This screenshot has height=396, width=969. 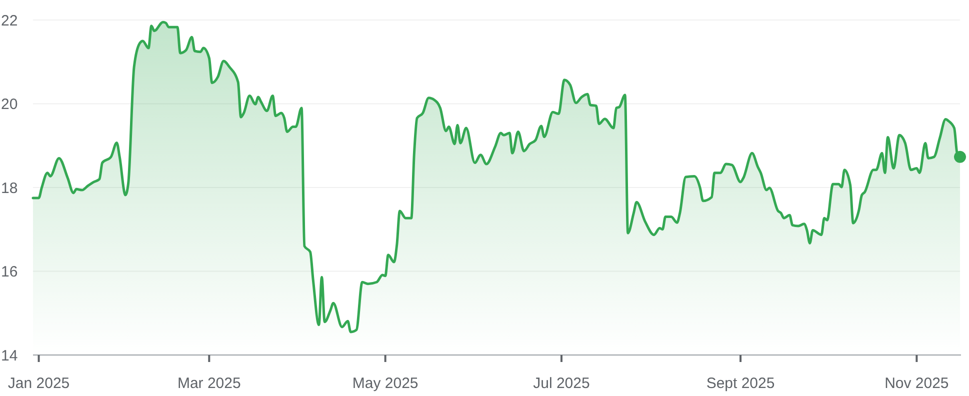 I want to click on x-tick-label: Jan 2025, so click(x=39, y=383).